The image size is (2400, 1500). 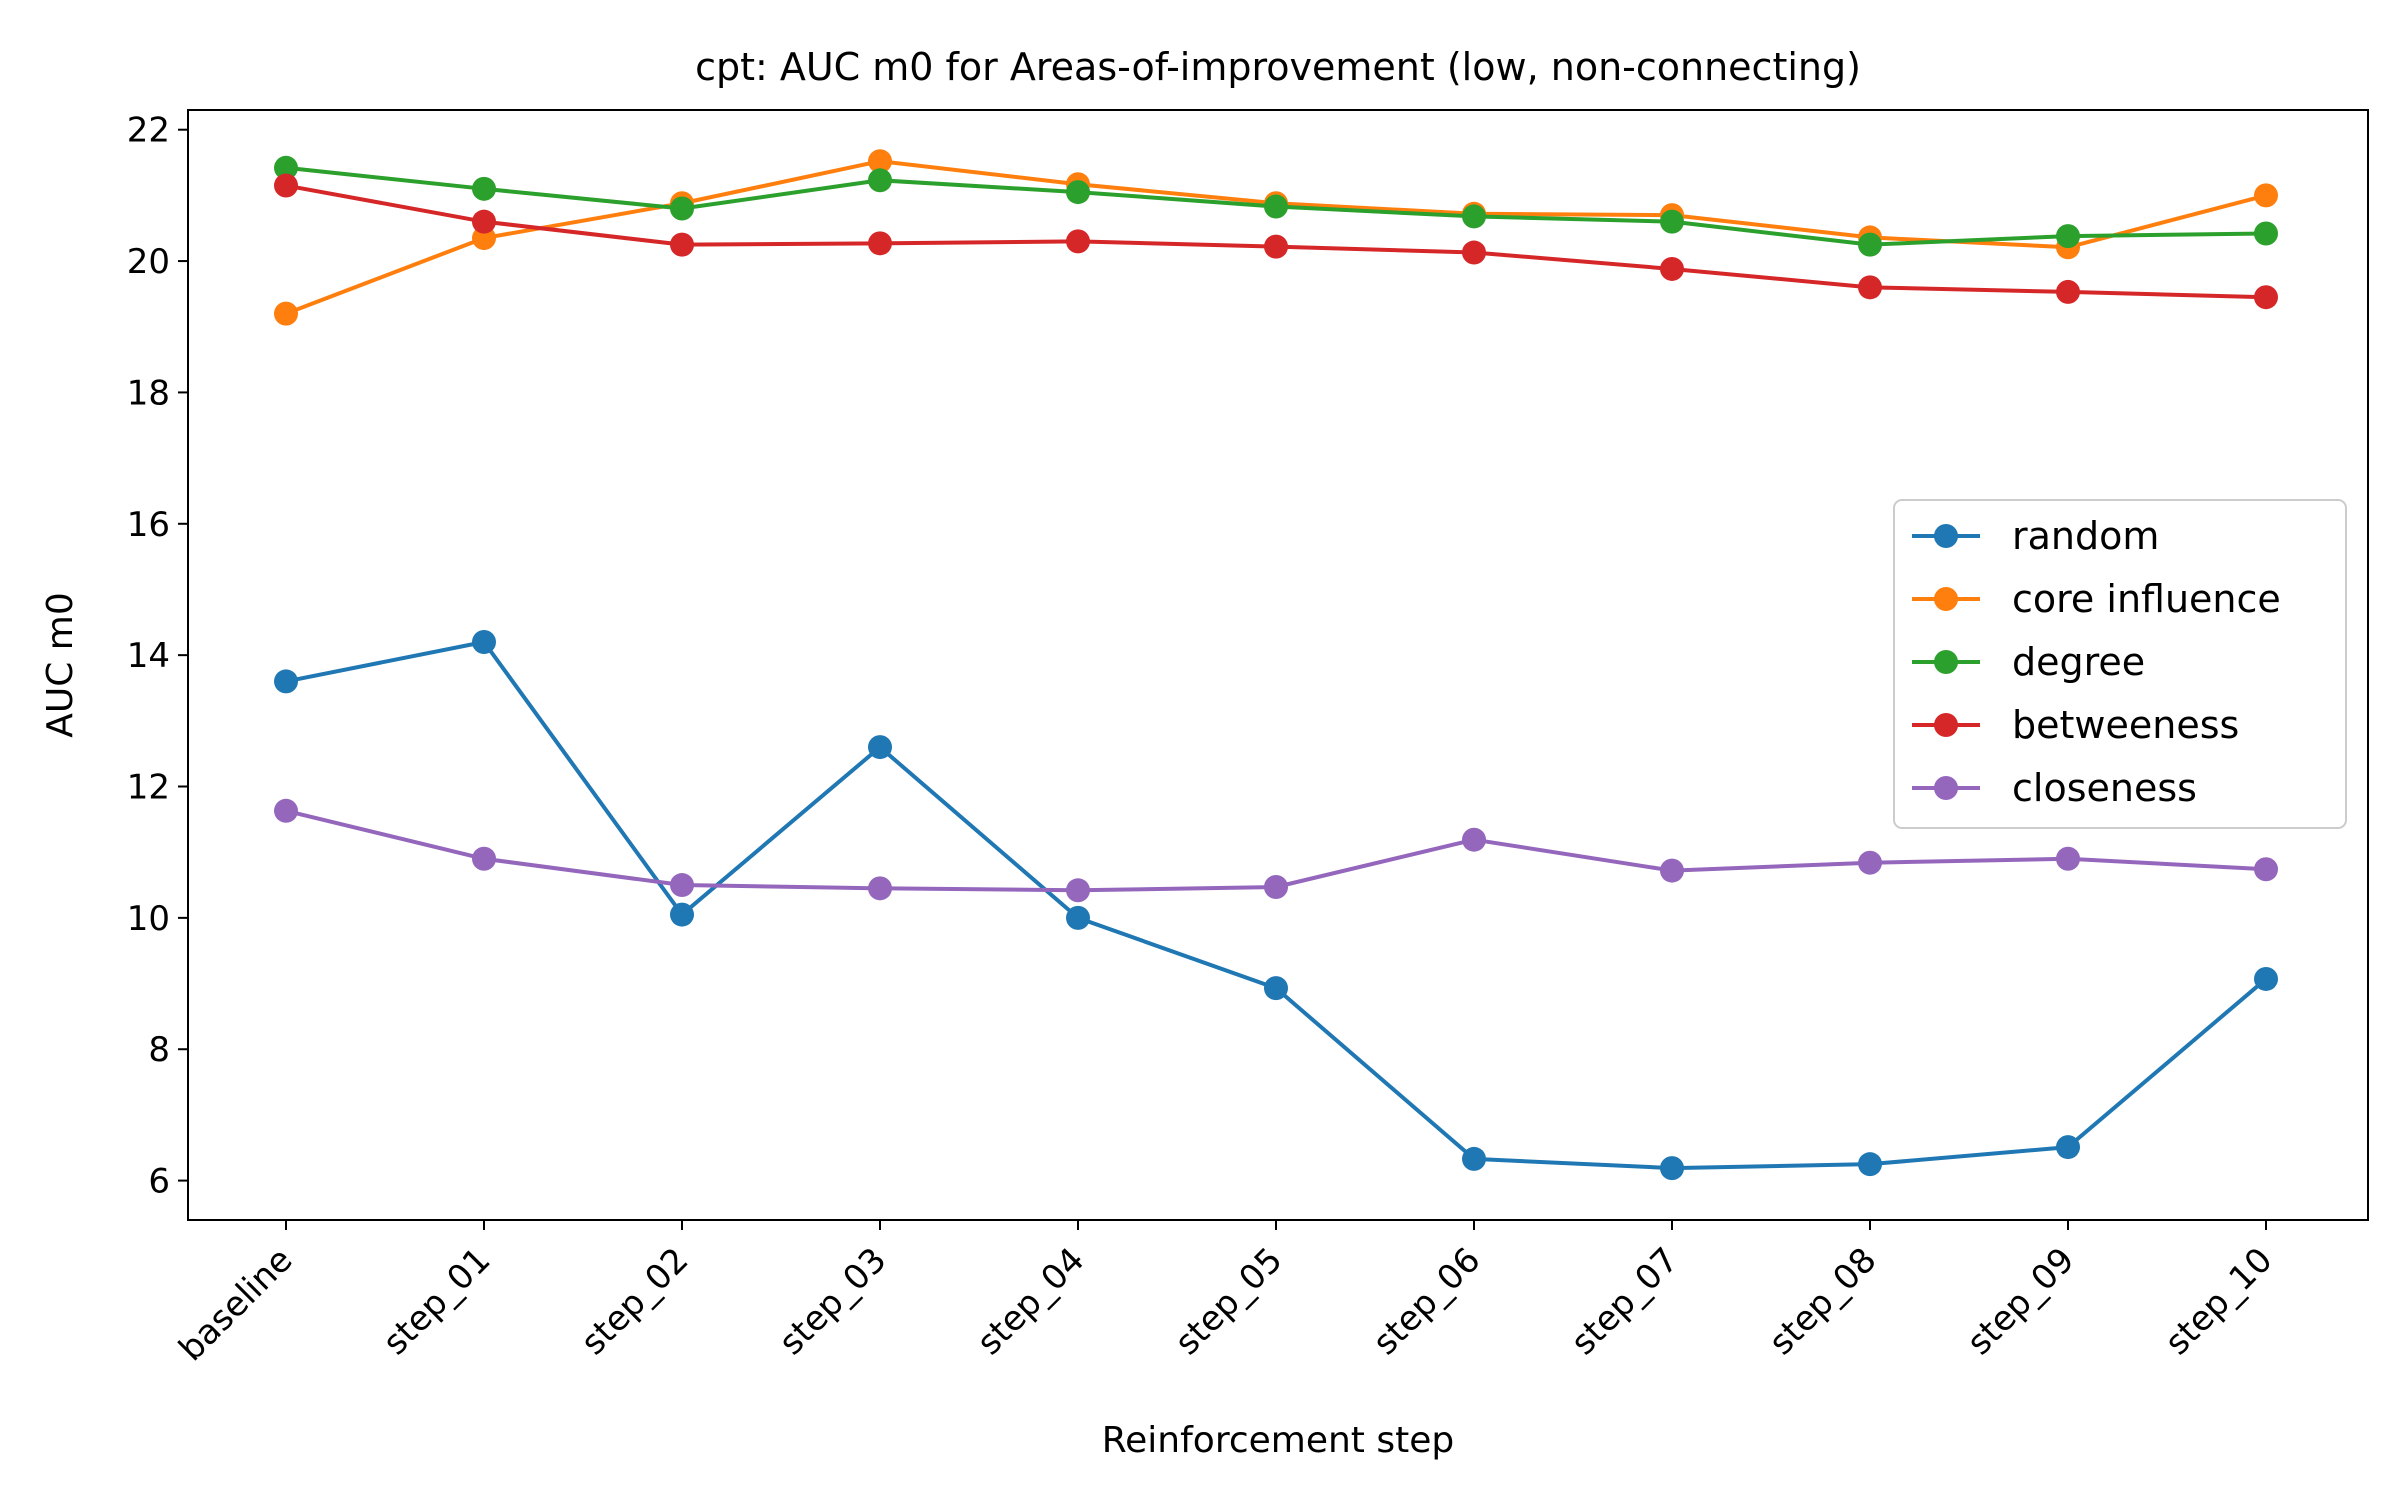 What do you see at coordinates (1278, 1440) in the screenshot?
I see `x-axis-label: Reinforcement step` at bounding box center [1278, 1440].